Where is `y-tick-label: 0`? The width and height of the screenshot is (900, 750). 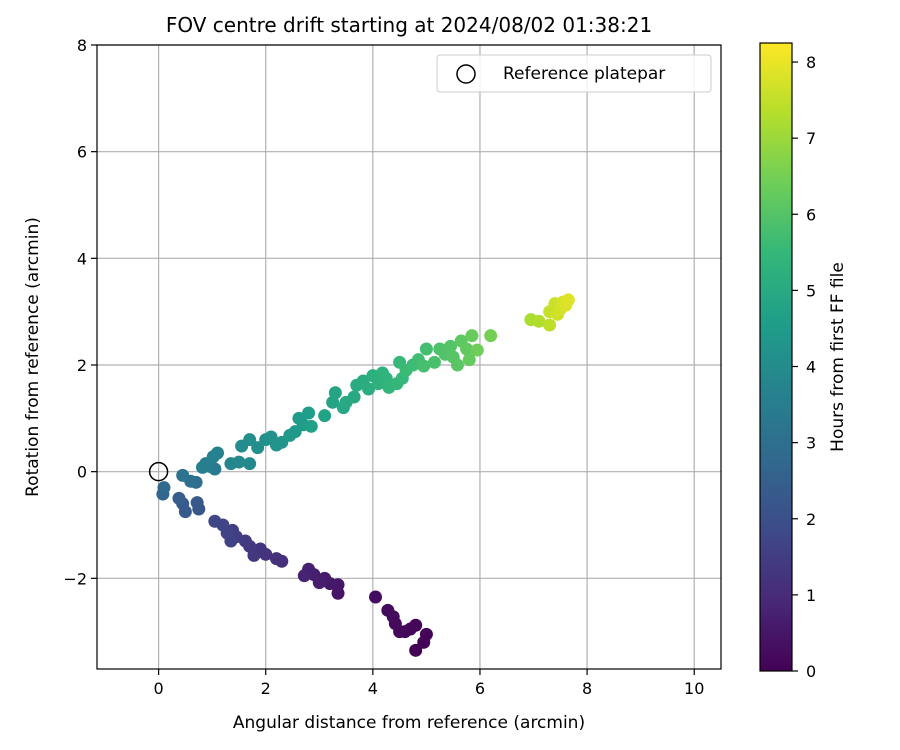 y-tick-label: 0 is located at coordinates (82, 472).